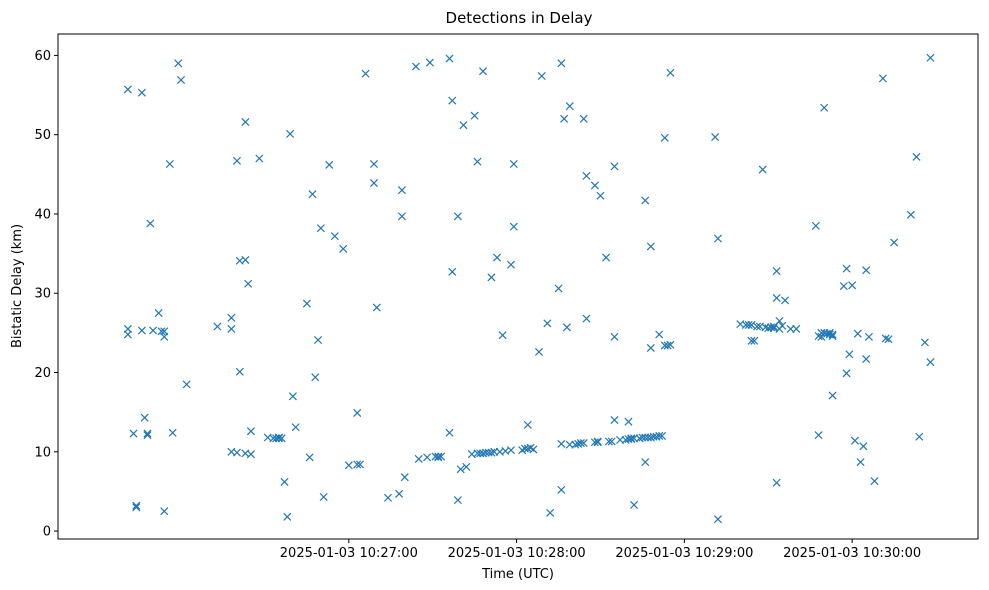 The image size is (989, 590). Describe the element at coordinates (42, 373) in the screenshot. I see `y-tick-label: 20` at that location.